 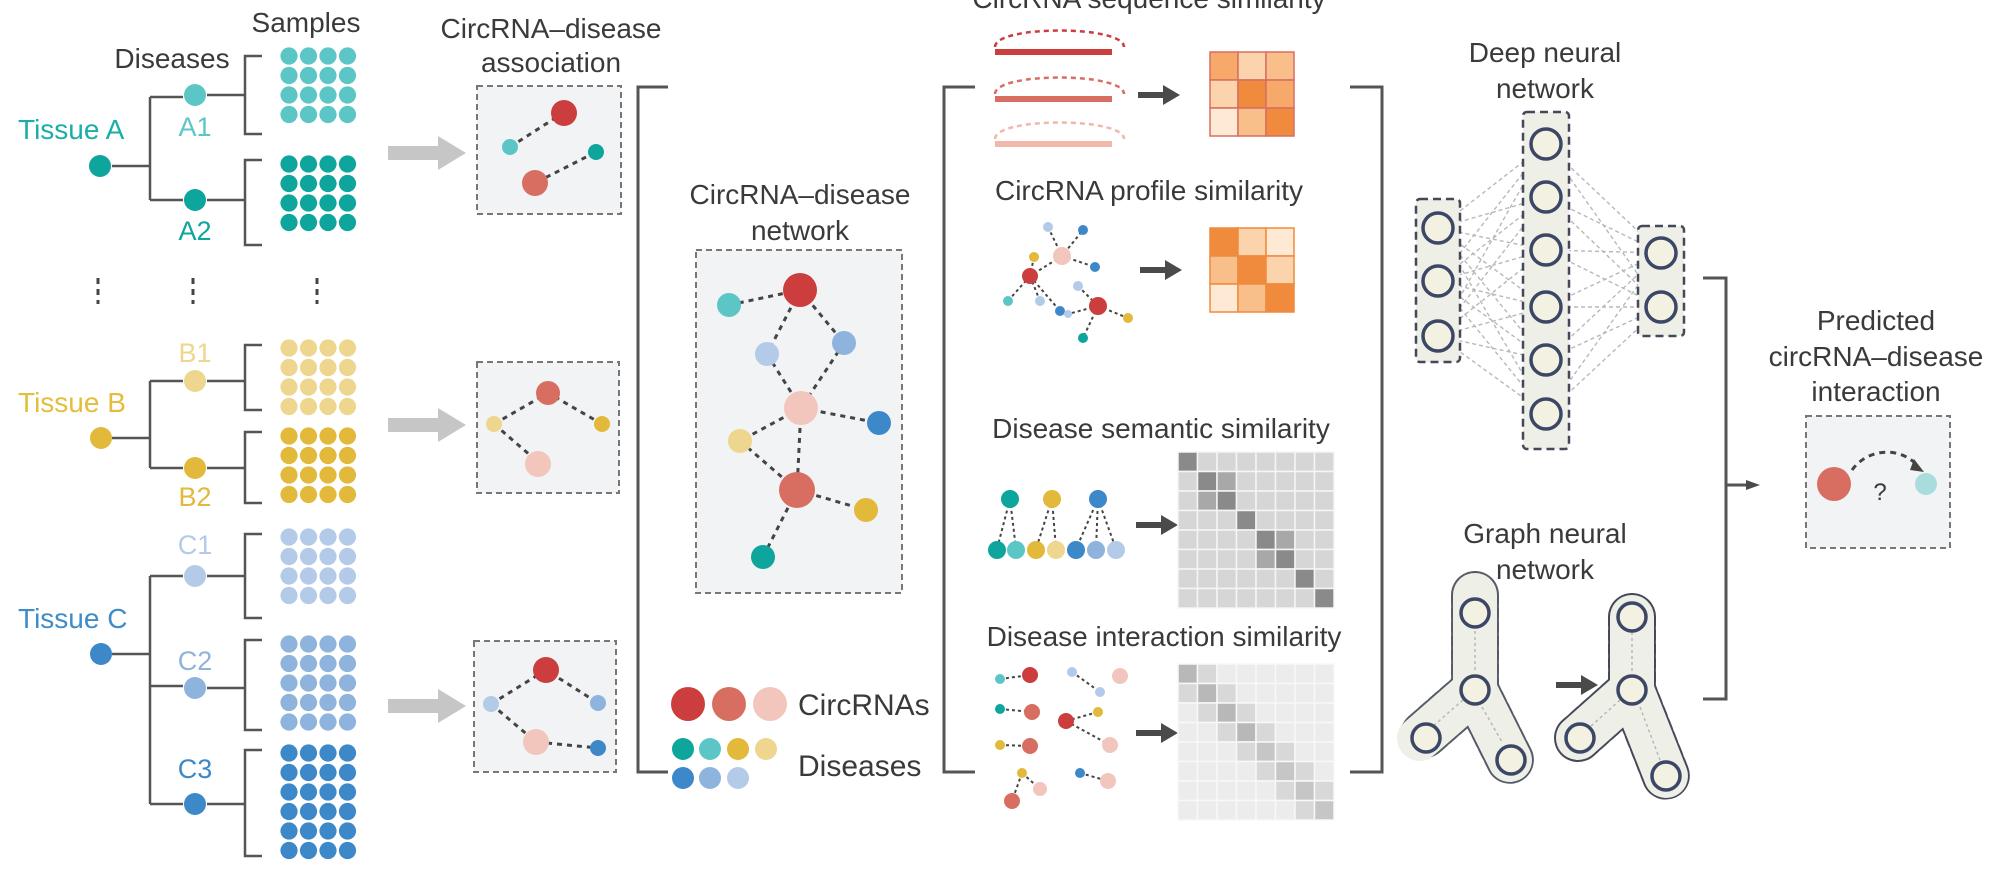 I want to click on disease-a1-node, so click(x=195, y=95).